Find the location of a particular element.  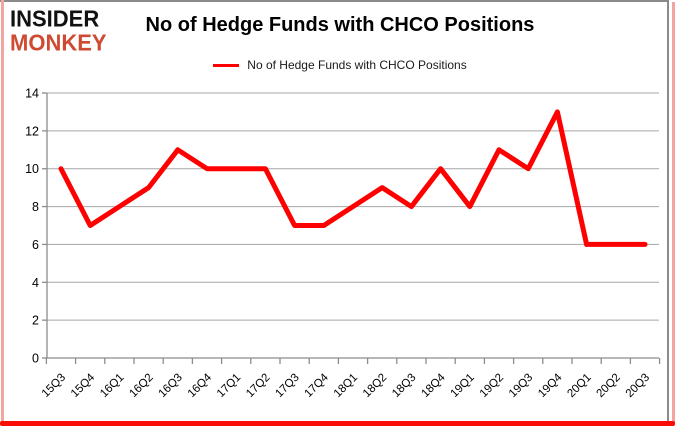

y-tick-label: 8 is located at coordinates (35, 207).